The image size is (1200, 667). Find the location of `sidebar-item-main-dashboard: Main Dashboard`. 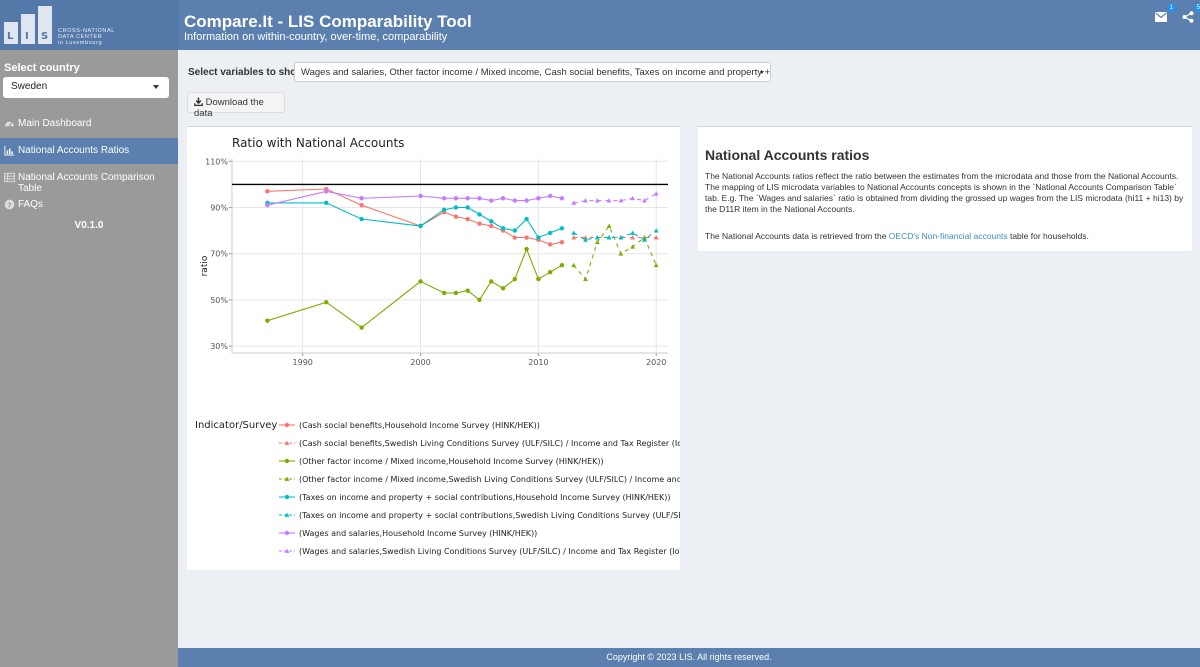

sidebar-item-main-dashboard: Main Dashboard is located at coordinates (89, 124).